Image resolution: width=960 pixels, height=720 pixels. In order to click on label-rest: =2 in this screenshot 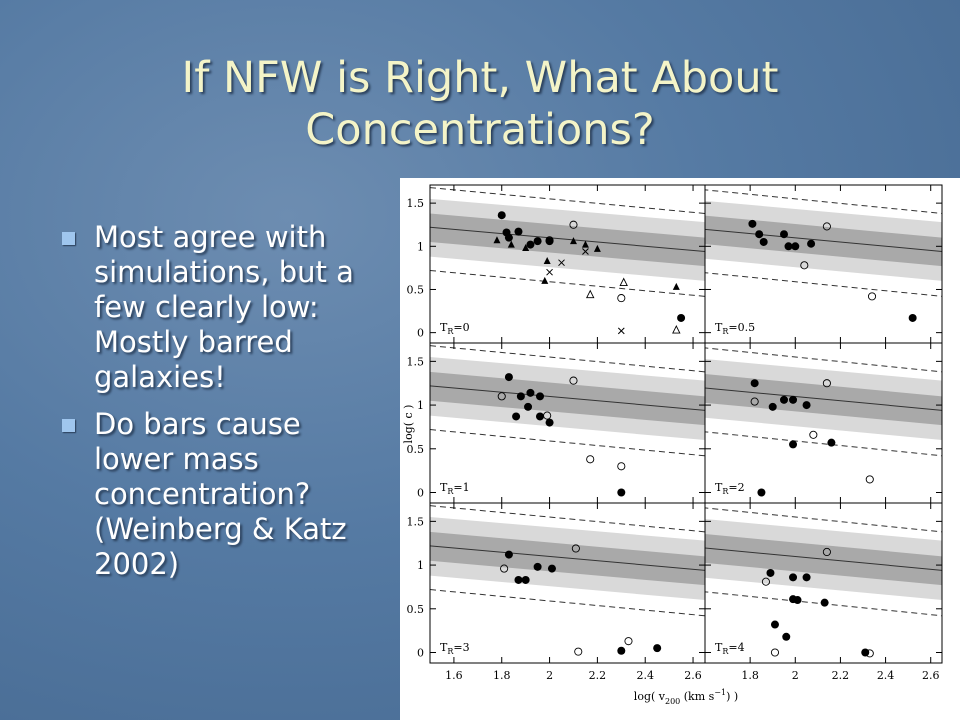, I will do `click(736, 487)`.